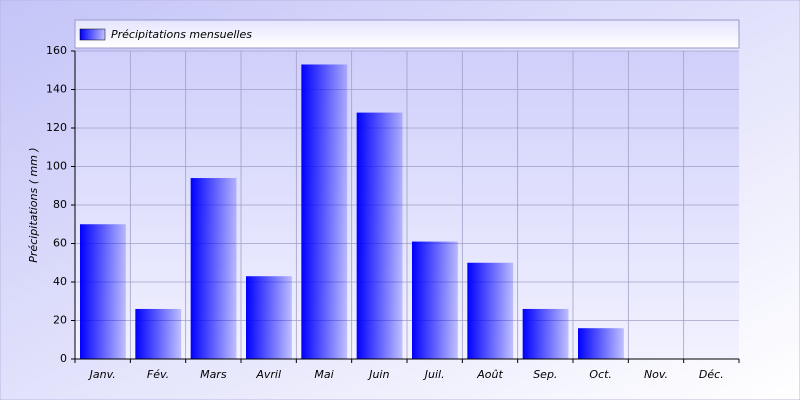  I want to click on y-tick-label: 60, so click(60, 243).